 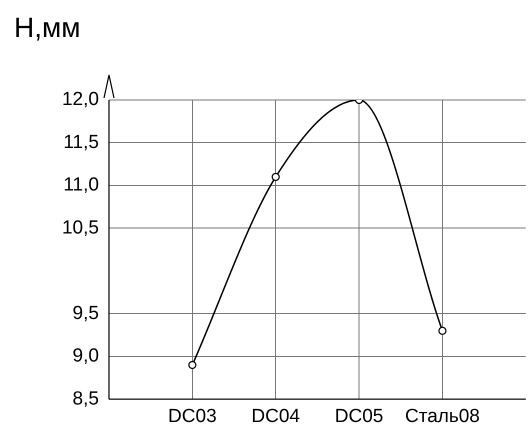 What do you see at coordinates (85, 313) in the screenshot?
I see `y-tick-label: 9,5` at bounding box center [85, 313].